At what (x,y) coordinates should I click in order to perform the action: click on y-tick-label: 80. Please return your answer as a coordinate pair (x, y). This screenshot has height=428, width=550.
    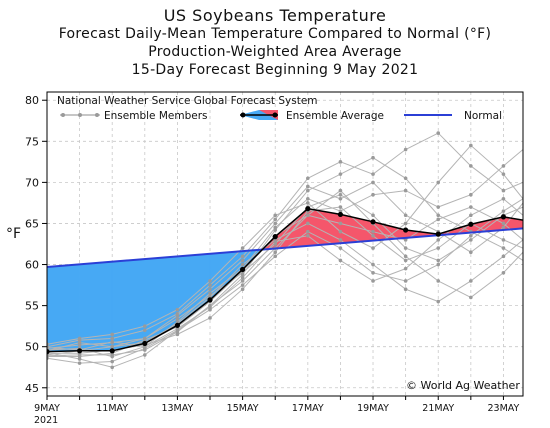
    Looking at the image, I should click on (32, 100).